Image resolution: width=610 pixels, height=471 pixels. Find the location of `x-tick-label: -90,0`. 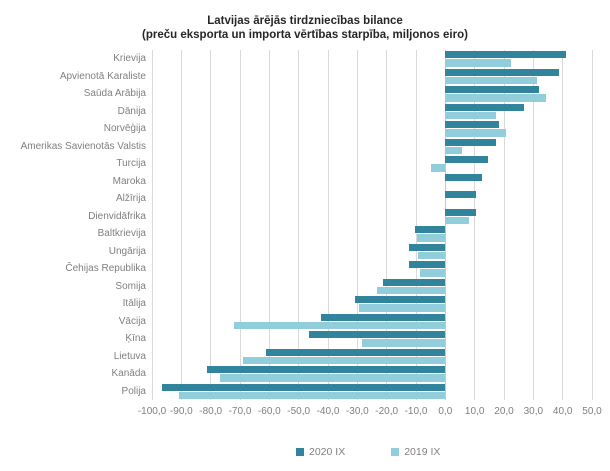

x-tick-label: -90,0 is located at coordinates (181, 411).